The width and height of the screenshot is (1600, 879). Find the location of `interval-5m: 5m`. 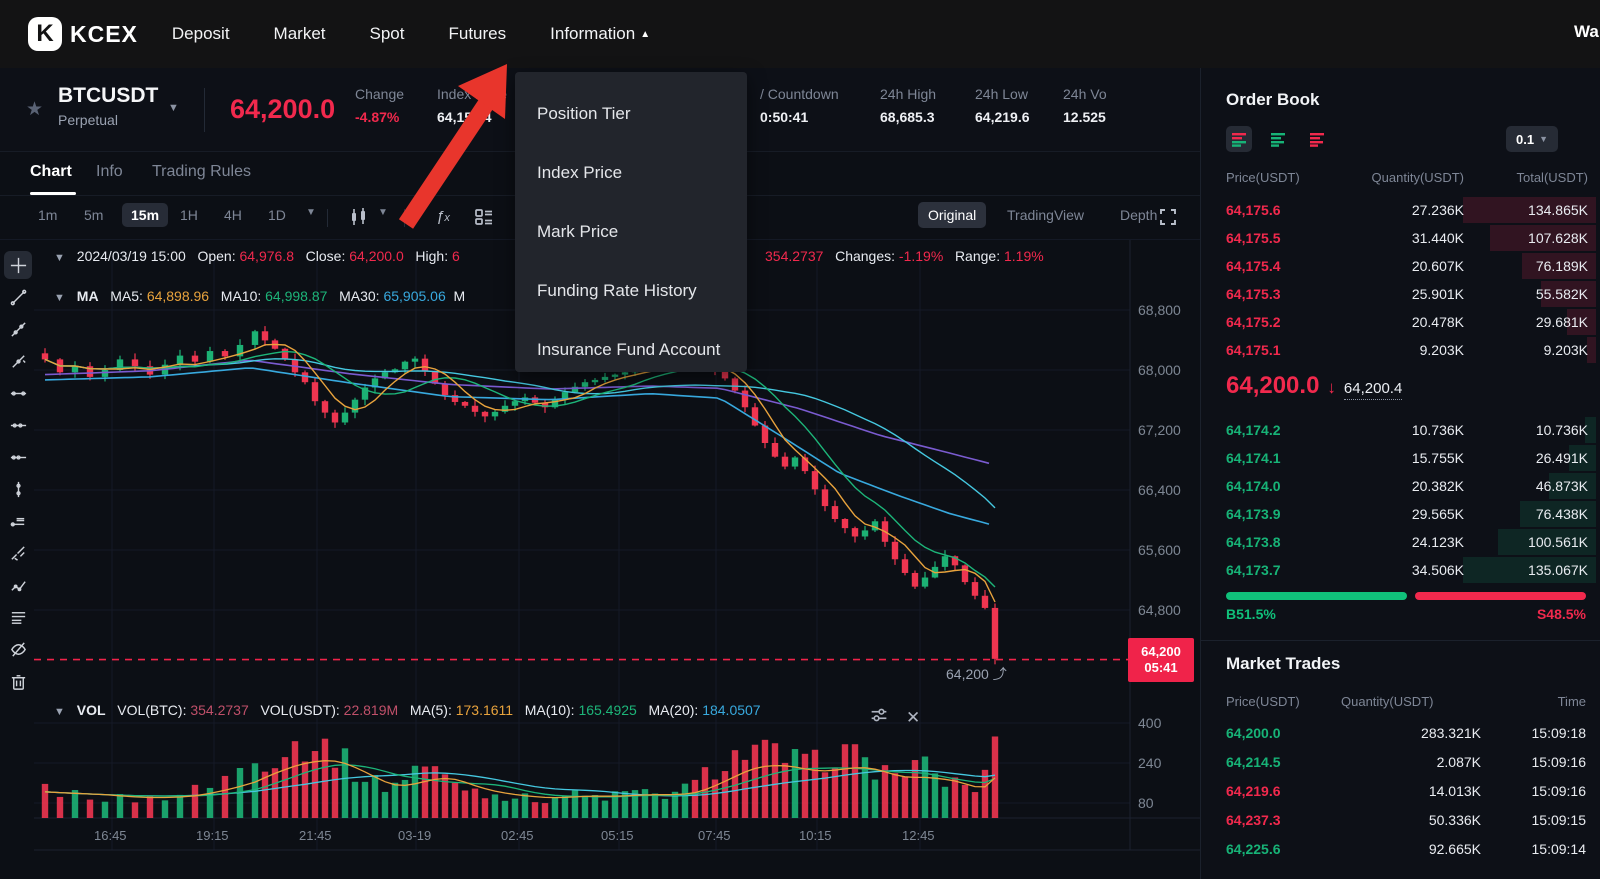

interval-5m: 5m is located at coordinates (94, 215).